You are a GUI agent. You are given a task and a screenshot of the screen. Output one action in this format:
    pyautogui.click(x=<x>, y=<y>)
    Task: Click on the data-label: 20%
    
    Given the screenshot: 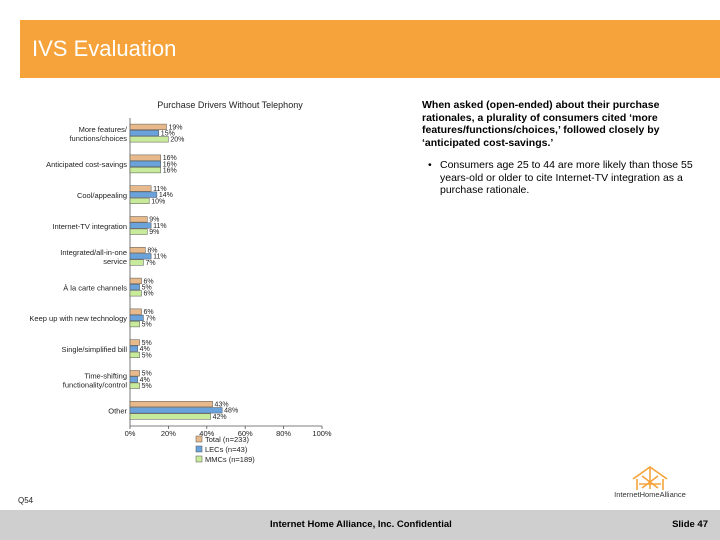 What is the action you would take?
    pyautogui.click(x=177, y=140)
    